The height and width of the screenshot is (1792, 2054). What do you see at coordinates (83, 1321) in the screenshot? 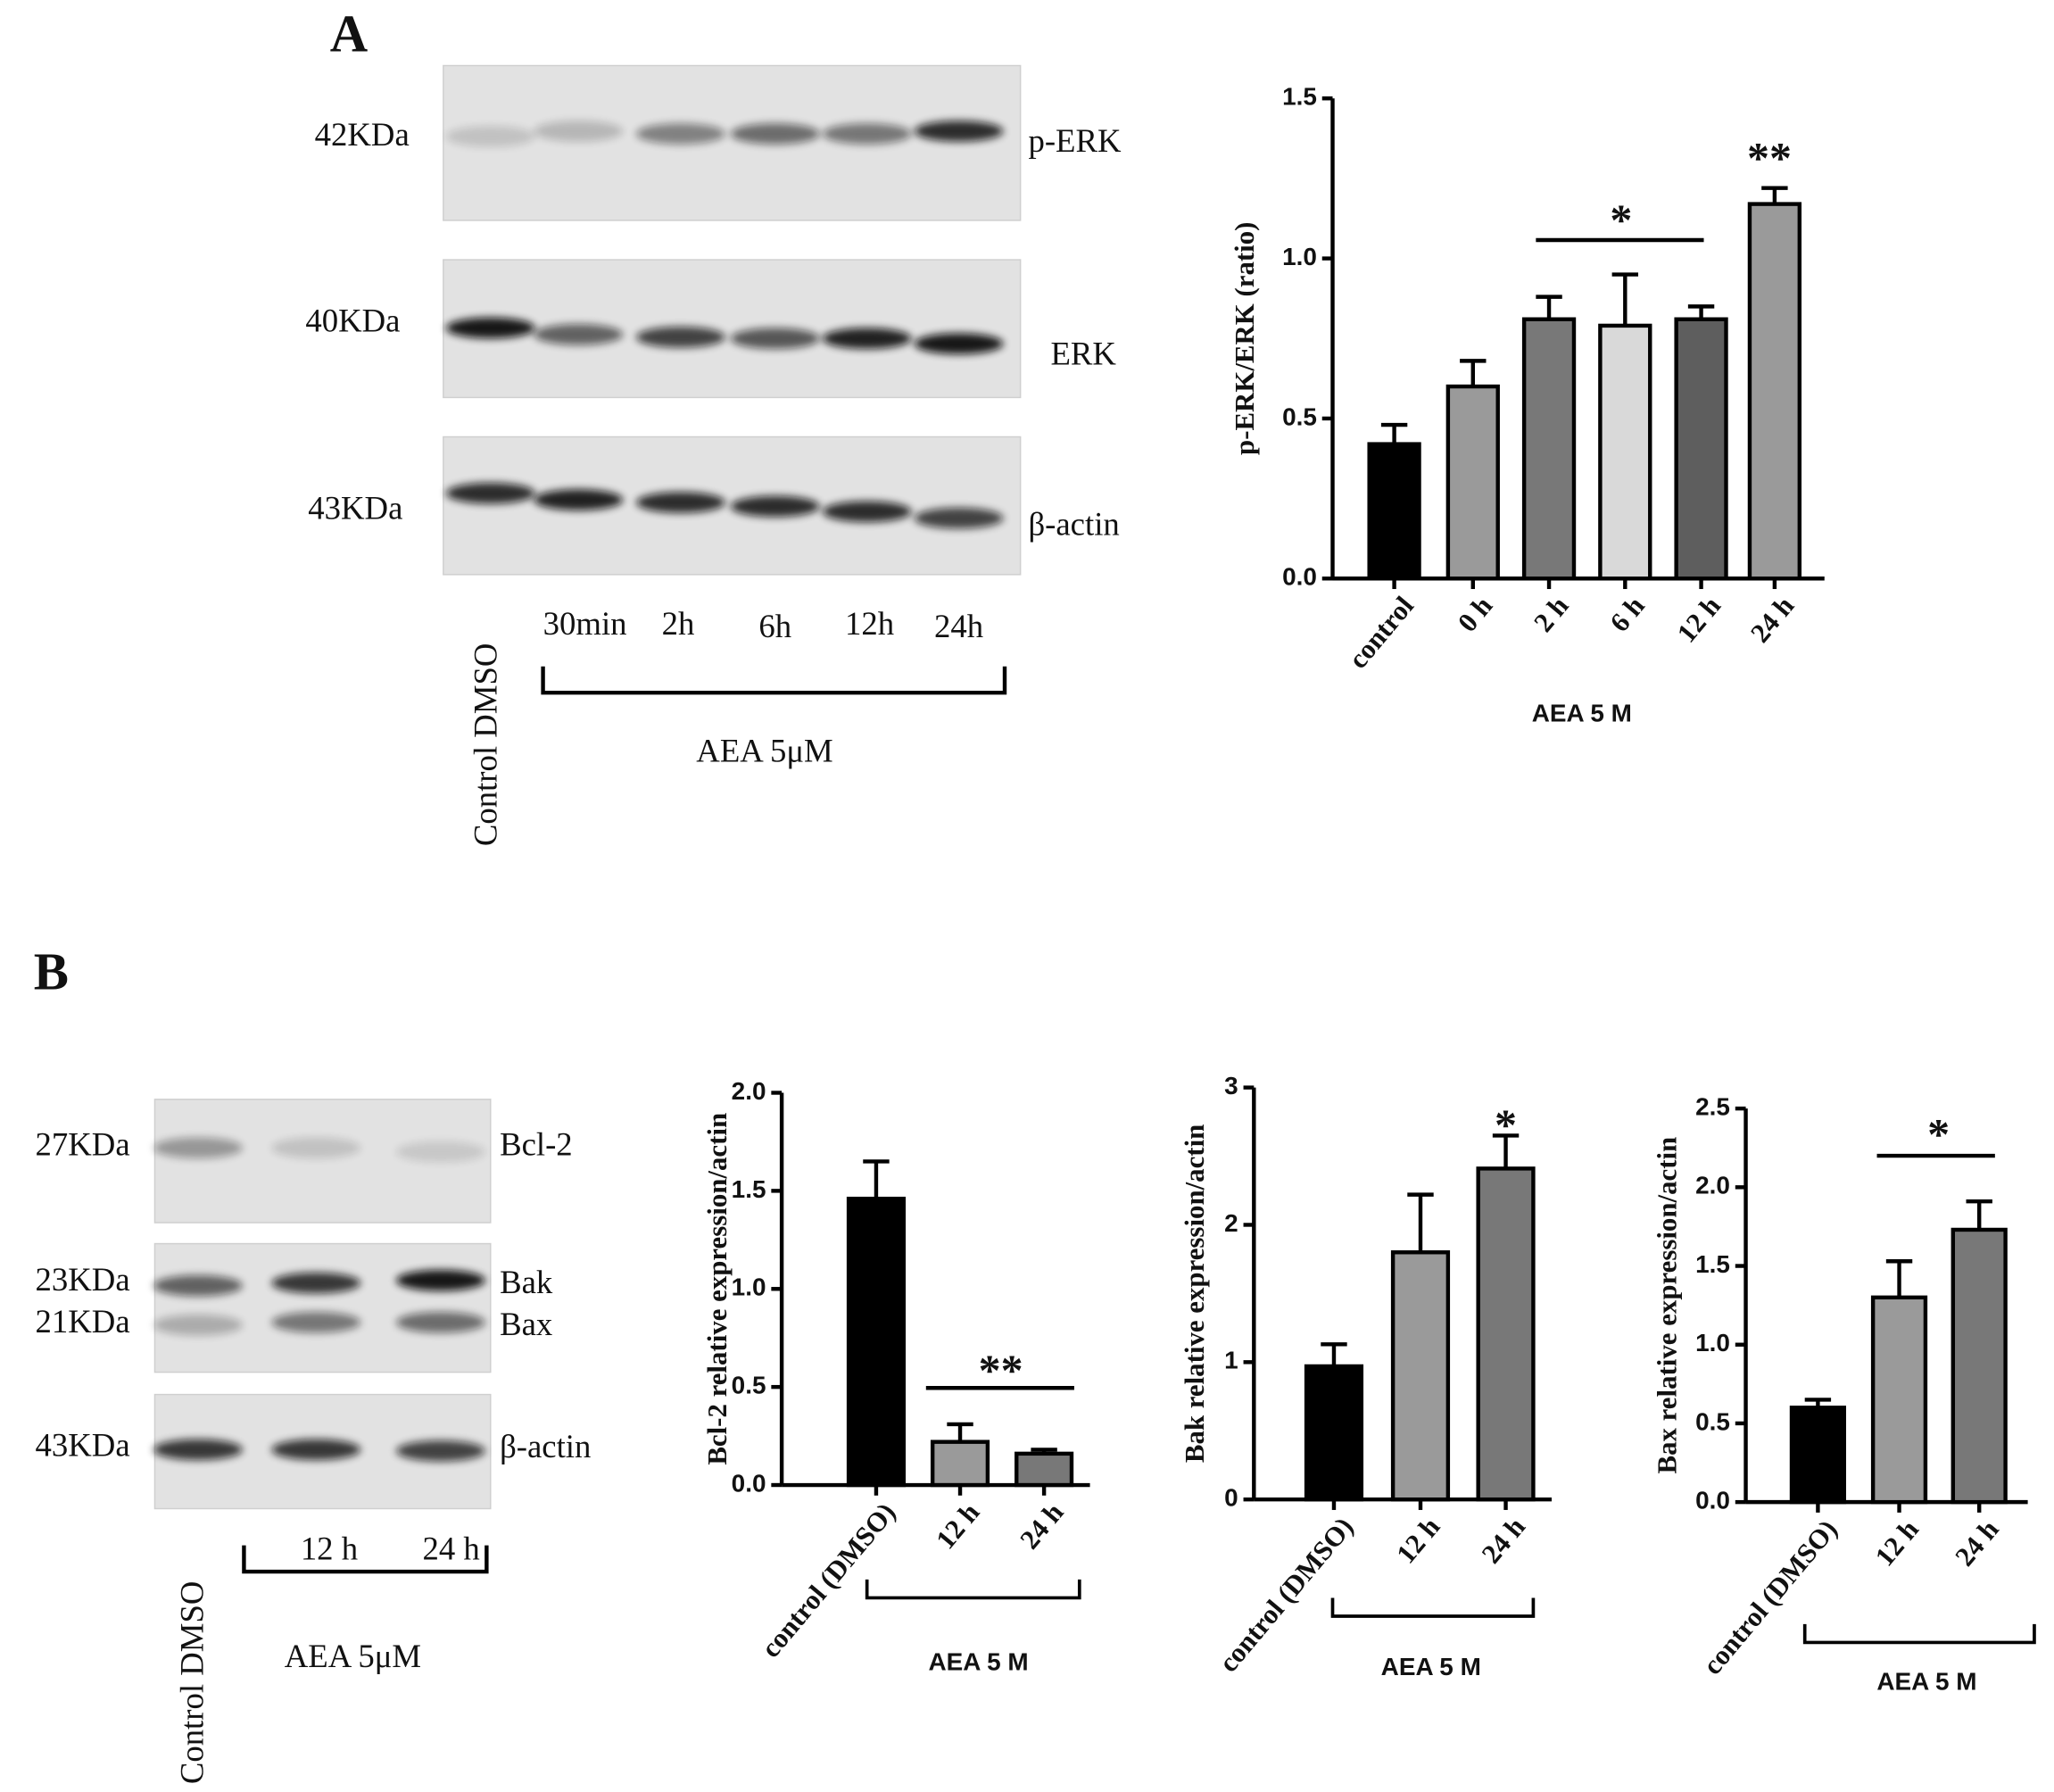
I see `molecular-weight: 21KDa` at bounding box center [83, 1321].